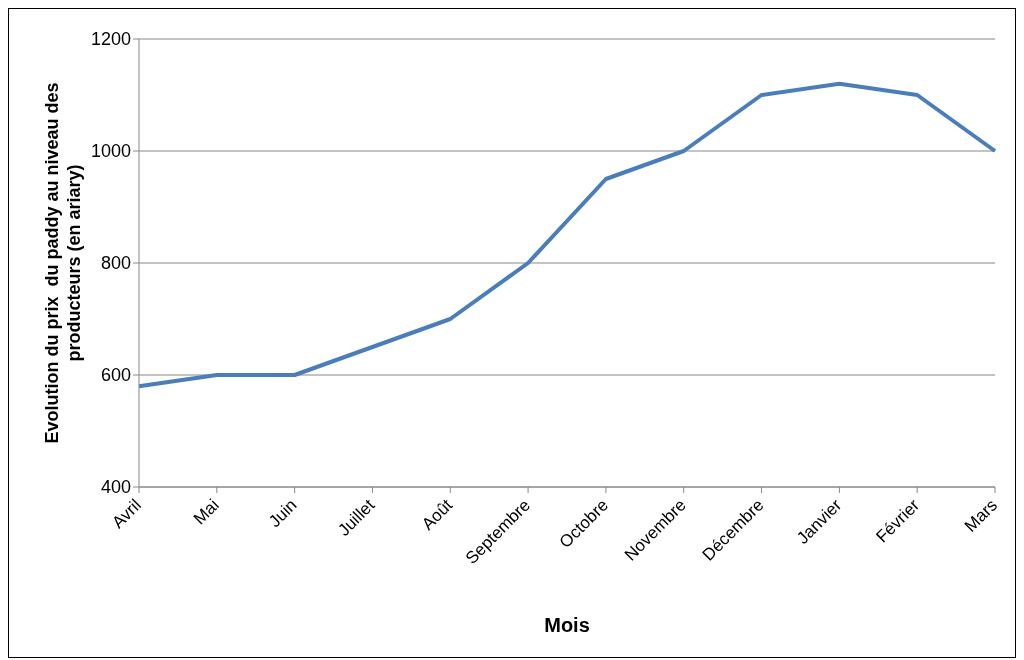 The width and height of the screenshot is (1024, 660). Describe the element at coordinates (567, 625) in the screenshot. I see `x-axis-title: Mois` at that location.